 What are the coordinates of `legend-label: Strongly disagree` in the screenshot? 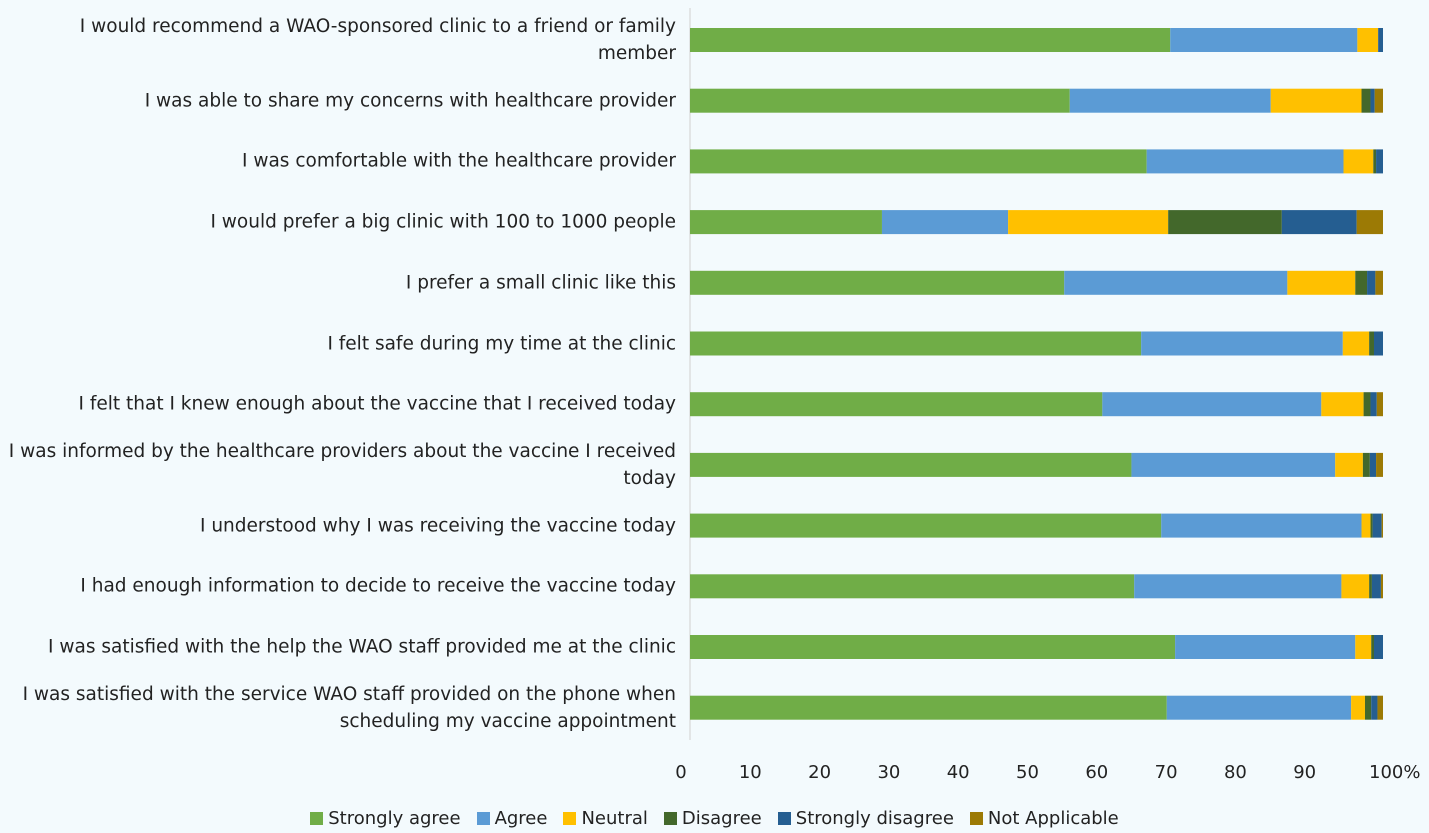 It's located at (874, 818).